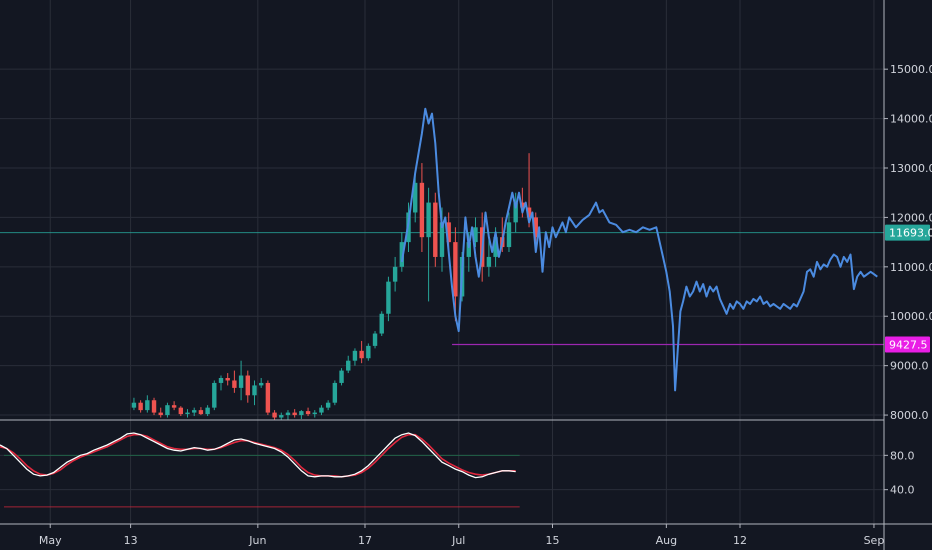  Describe the element at coordinates (50, 540) in the screenshot. I see `time-axis-tick-label: May` at that location.